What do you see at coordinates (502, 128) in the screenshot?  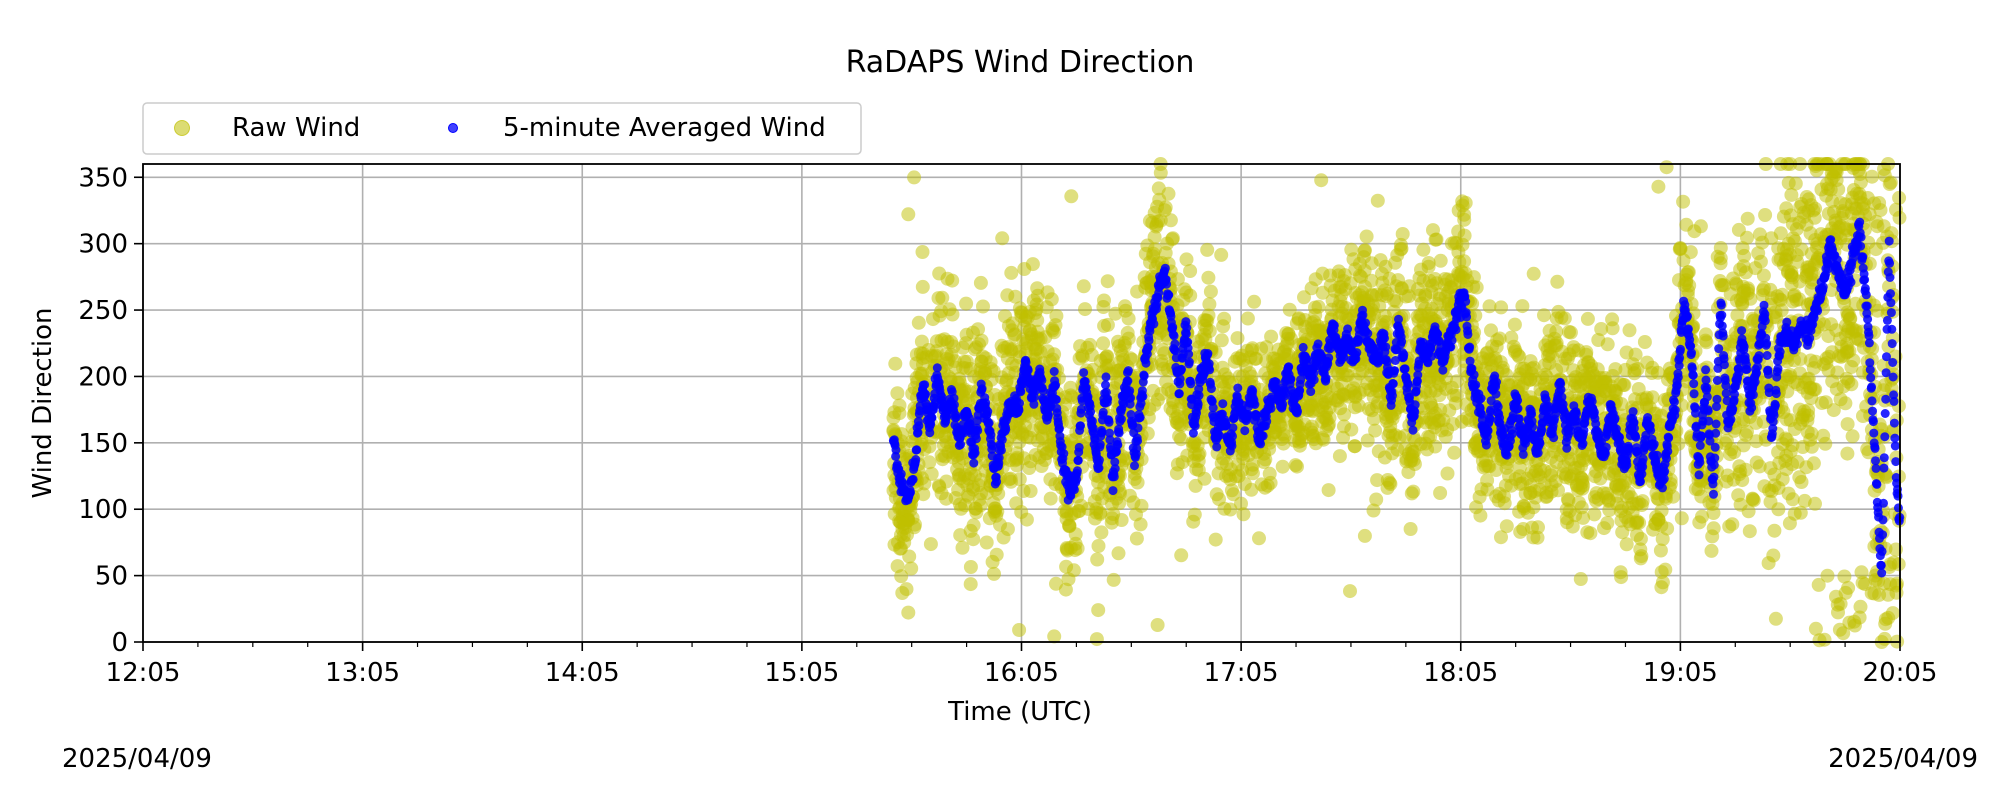 I see `legend: Raw Wind 5-minute Averaged Wind` at bounding box center [502, 128].